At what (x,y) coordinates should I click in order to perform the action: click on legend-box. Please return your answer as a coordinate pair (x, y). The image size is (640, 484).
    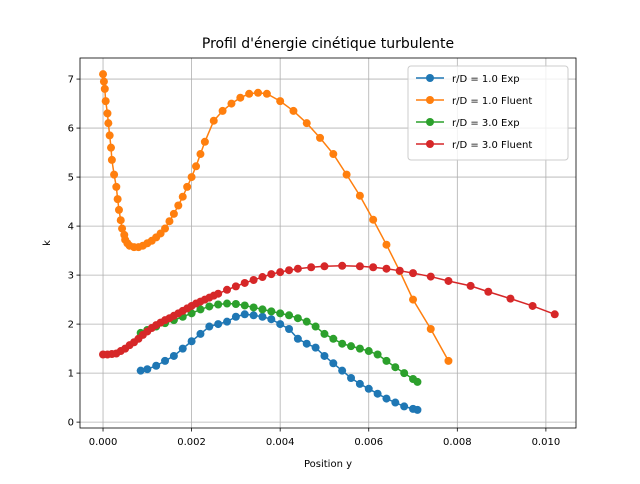
    Looking at the image, I should click on (488, 113).